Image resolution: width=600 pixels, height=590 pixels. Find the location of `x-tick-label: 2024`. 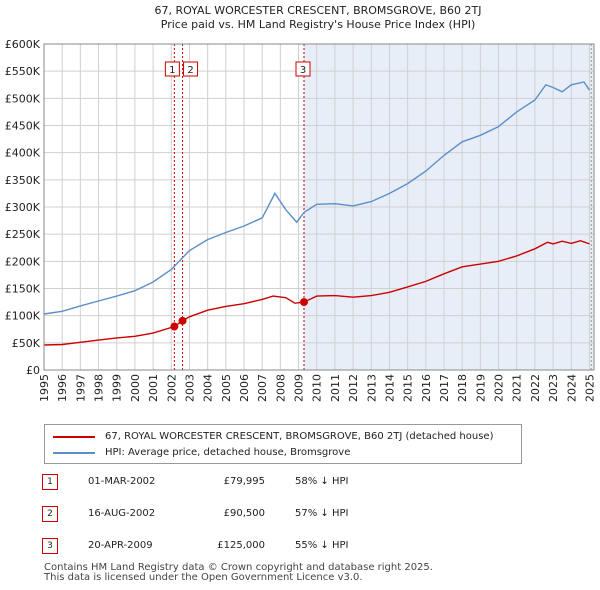

x-tick-label: 2024 is located at coordinates (571, 388).